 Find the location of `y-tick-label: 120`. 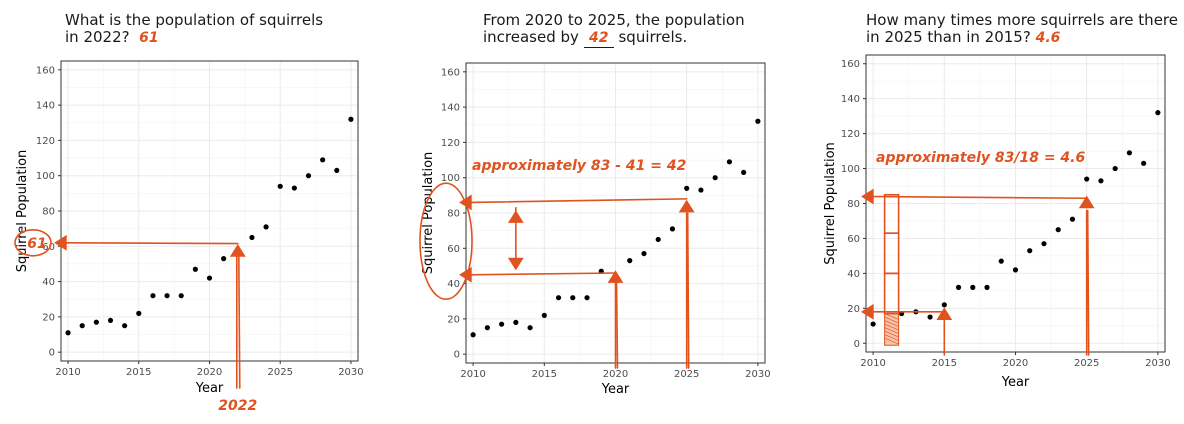

y-tick-label: 120 is located at coordinates (850, 134).